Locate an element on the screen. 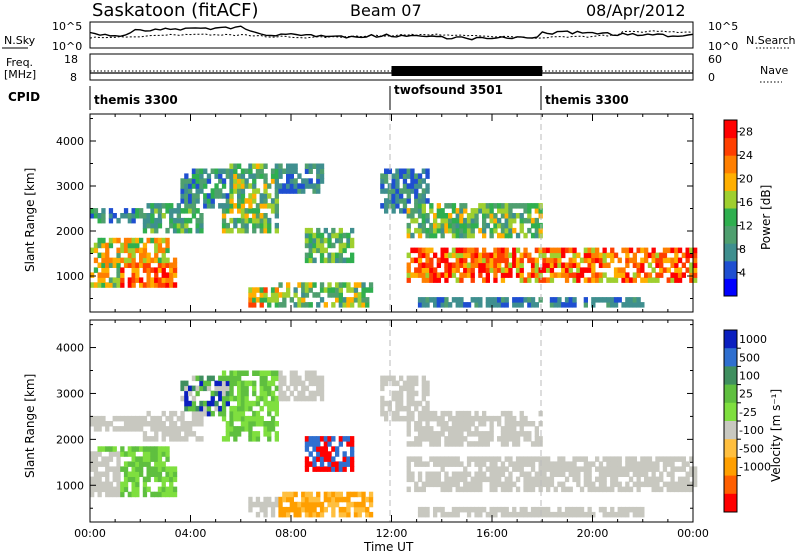 The height and width of the screenshot is (554, 800). y-tick-label: 1000 is located at coordinates (70, 485).